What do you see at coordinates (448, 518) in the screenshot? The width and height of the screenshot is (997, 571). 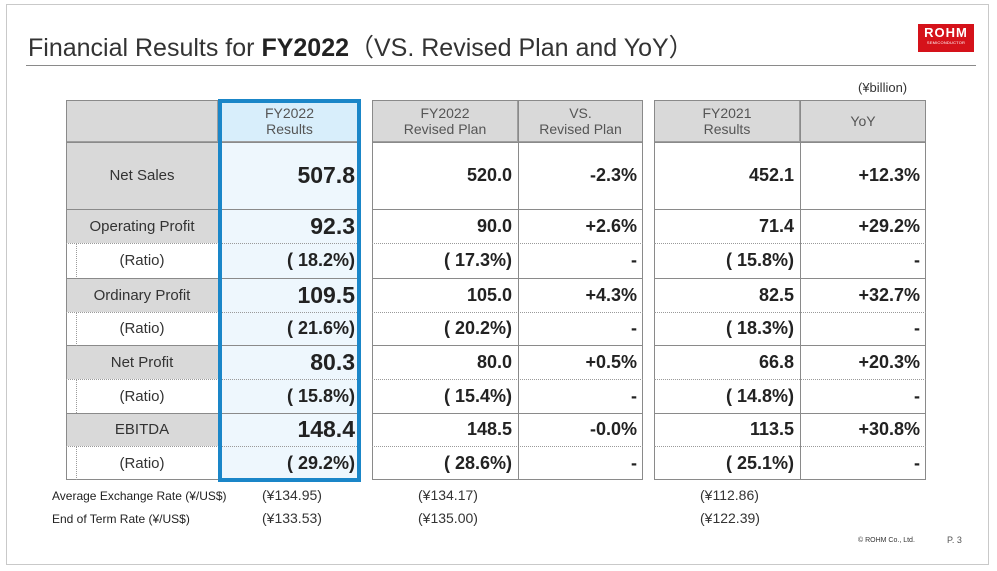 I see `end-rate-plan: (¥135.00)` at bounding box center [448, 518].